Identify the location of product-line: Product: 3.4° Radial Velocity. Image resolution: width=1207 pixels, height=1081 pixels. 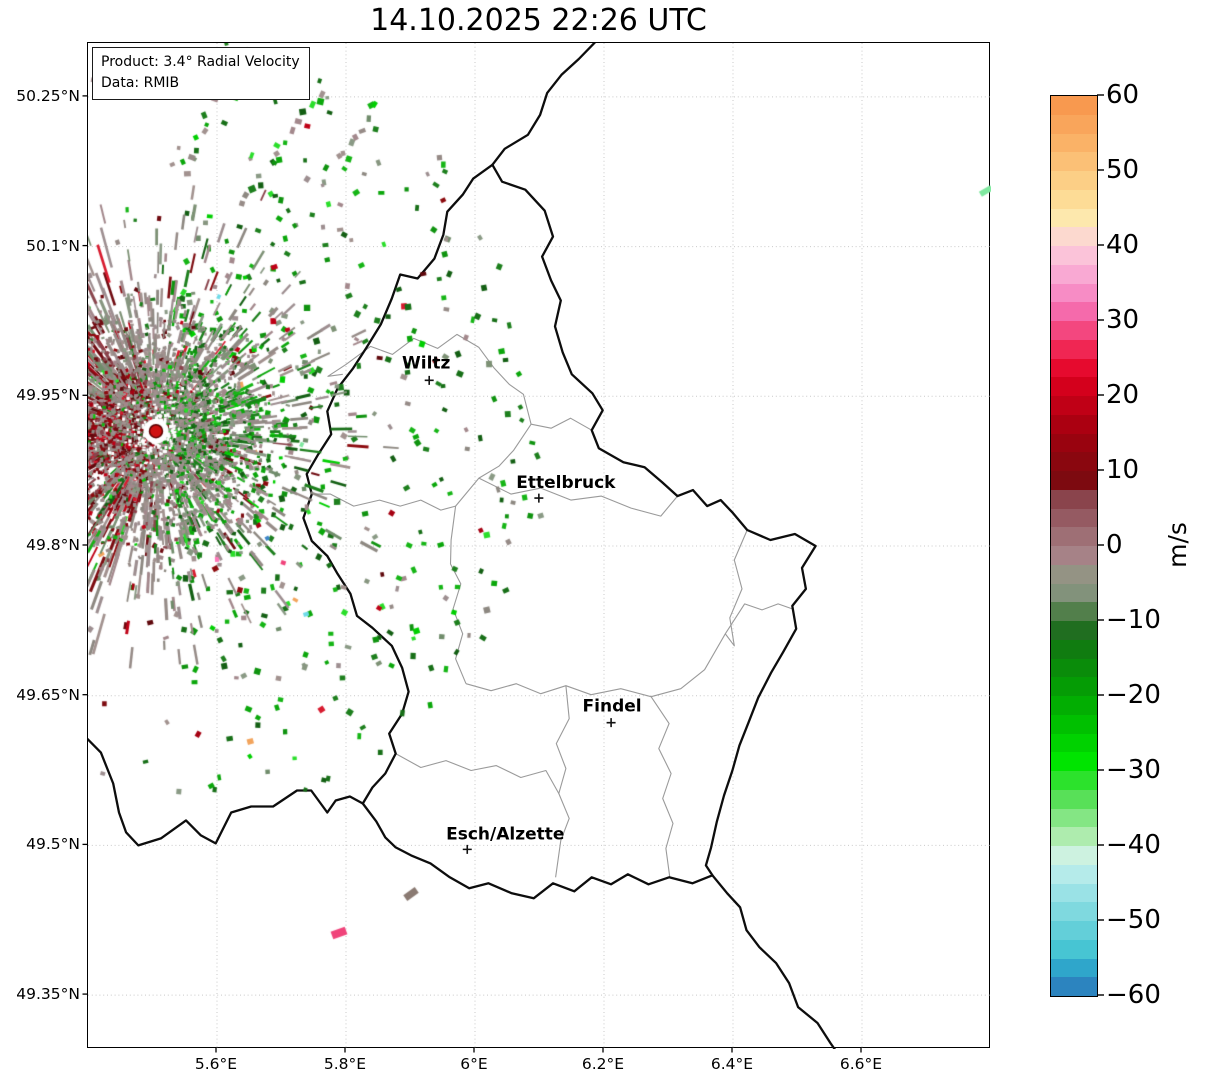
(200, 62).